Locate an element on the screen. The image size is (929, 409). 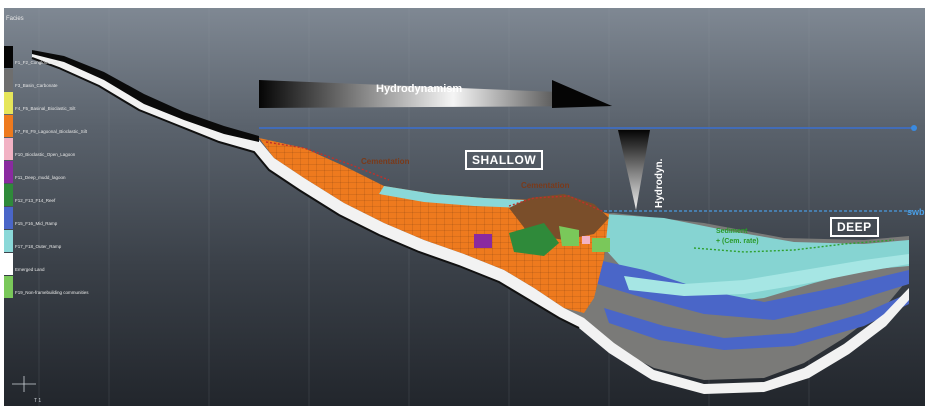
legend-label: F19_Non-framebuilding communities is located at coordinates (52, 292).